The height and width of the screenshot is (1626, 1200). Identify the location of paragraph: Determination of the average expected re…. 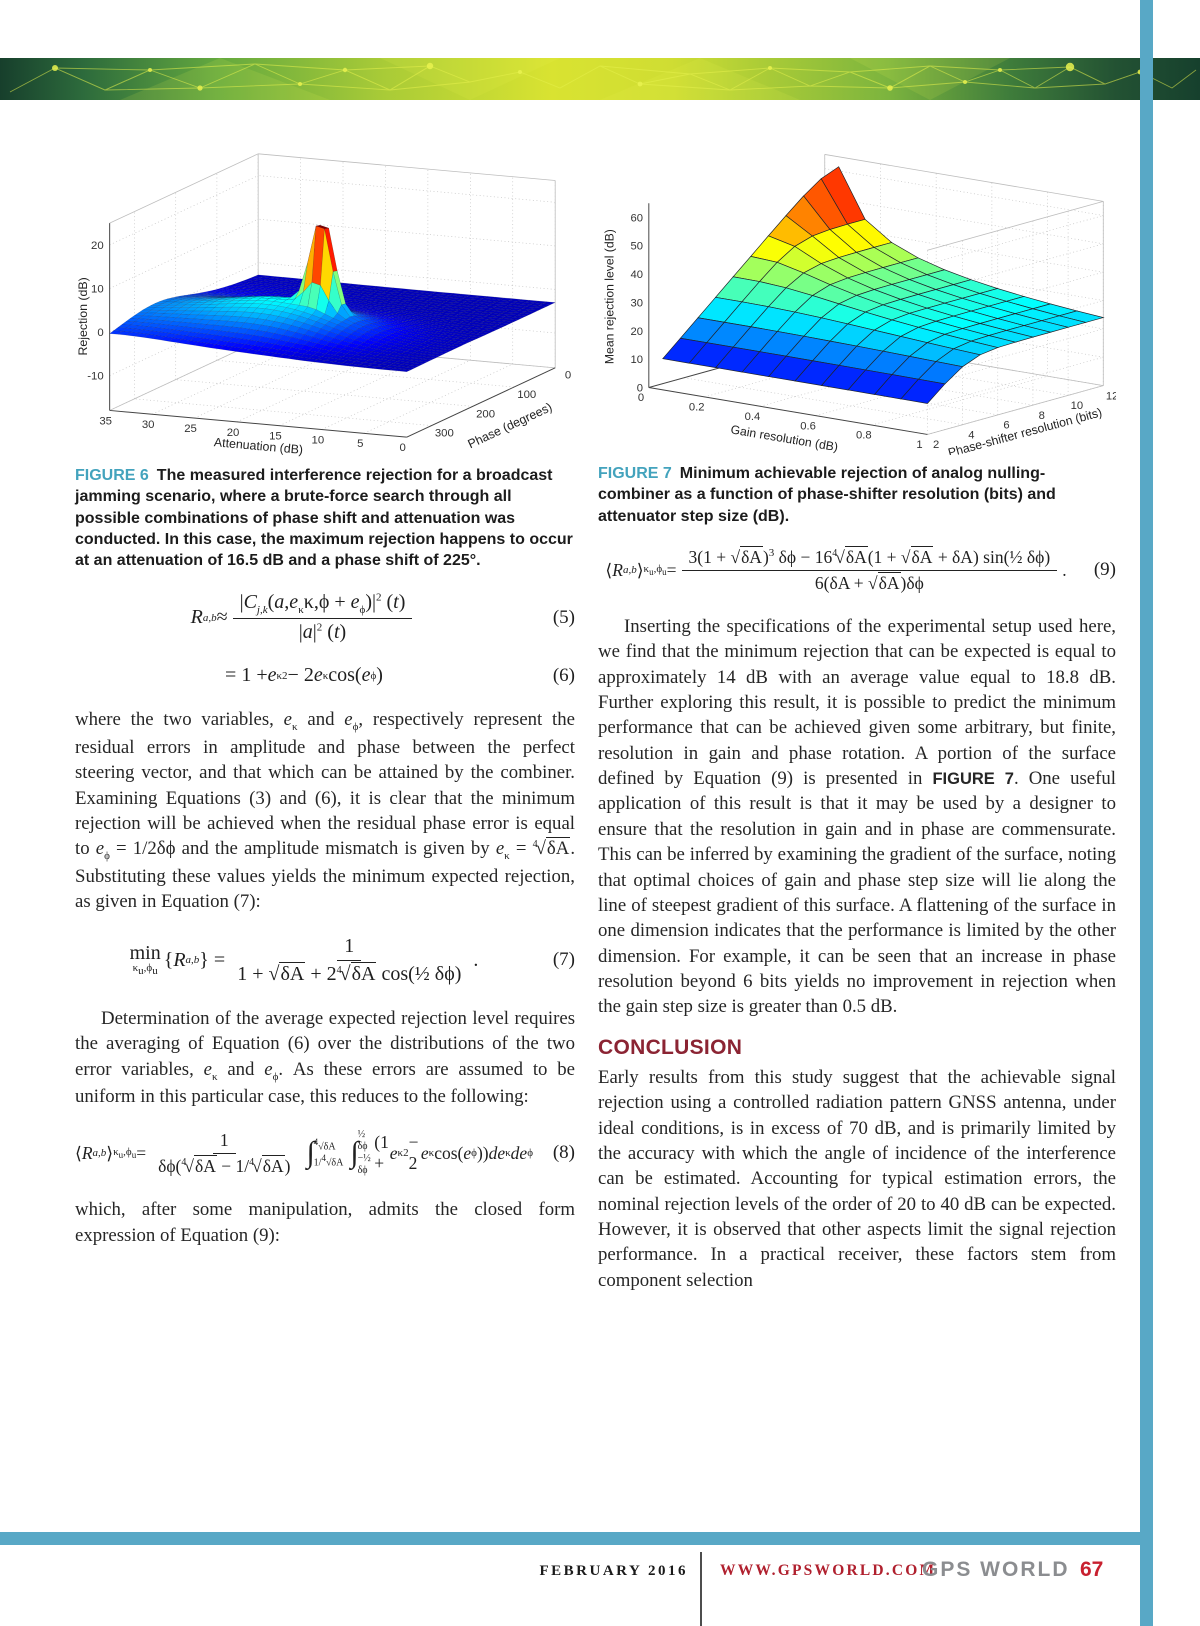
(325, 1057).